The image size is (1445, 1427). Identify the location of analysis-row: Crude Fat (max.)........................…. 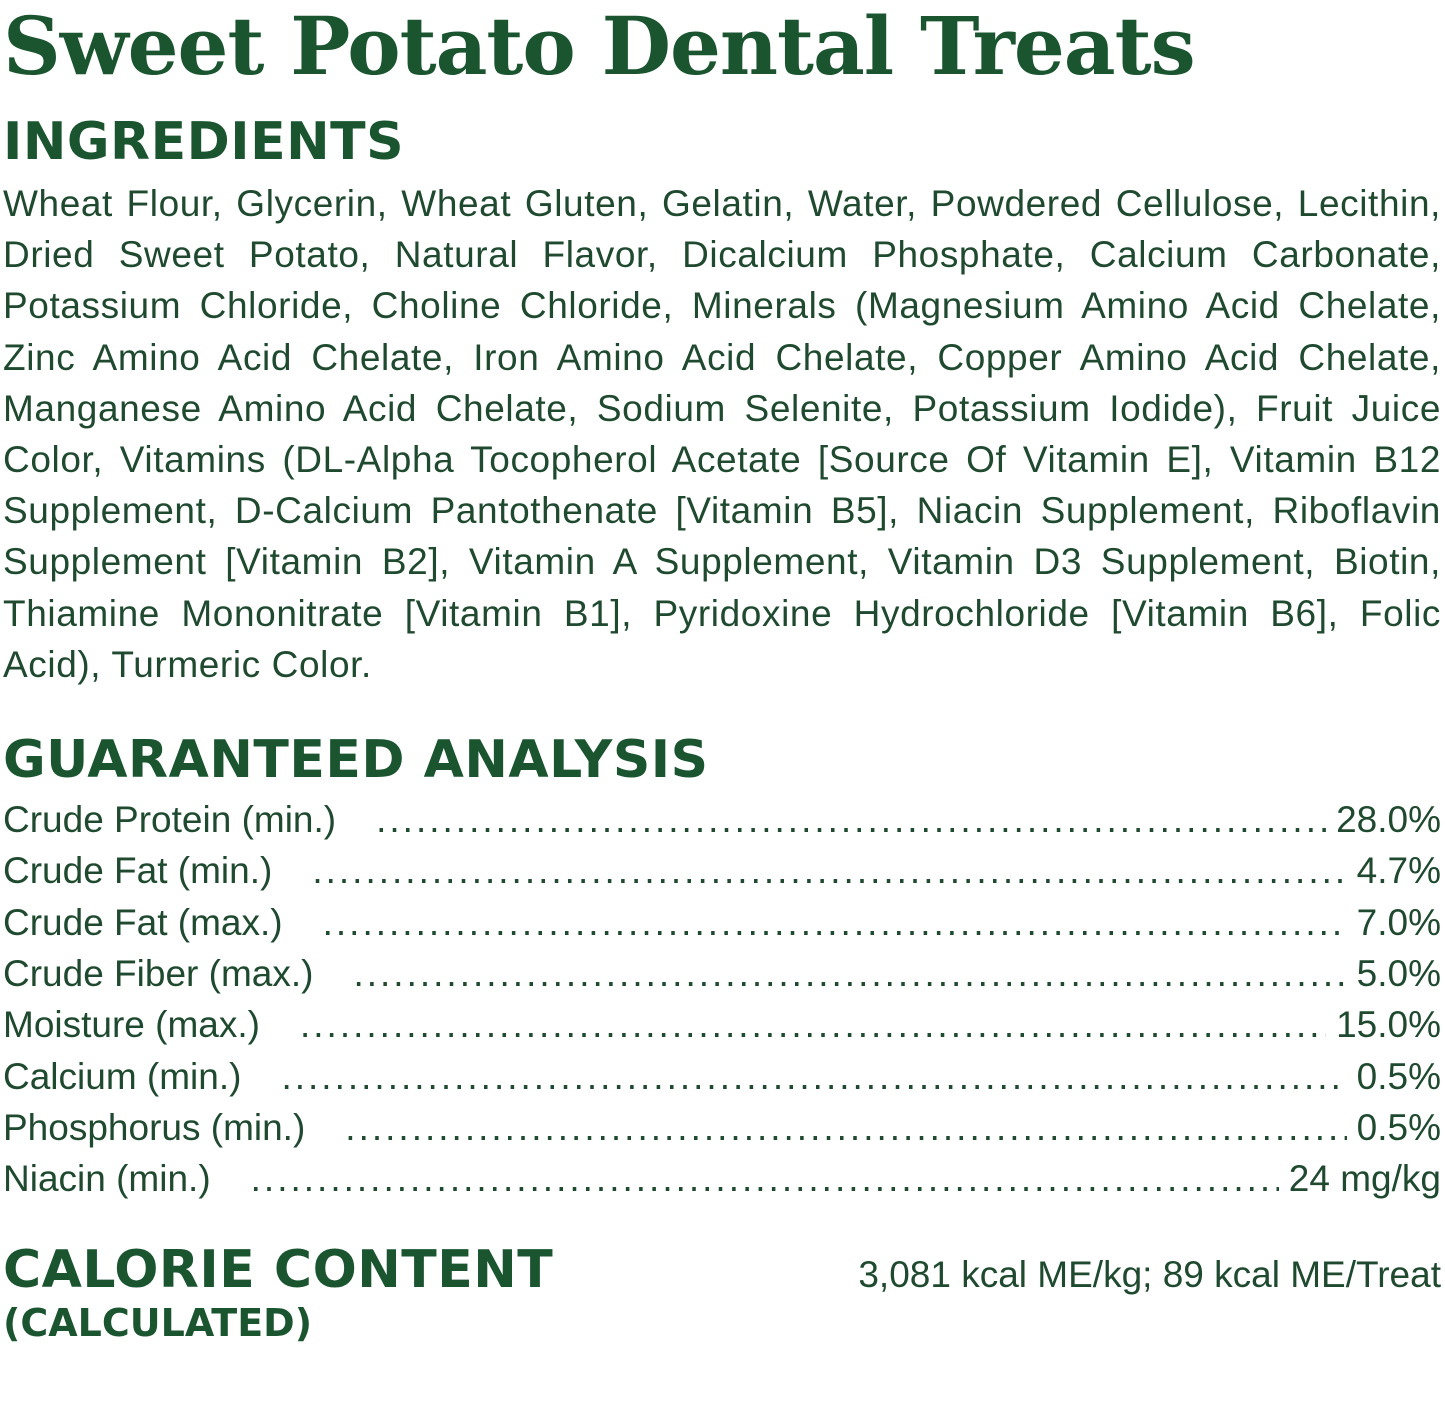
(722, 922).